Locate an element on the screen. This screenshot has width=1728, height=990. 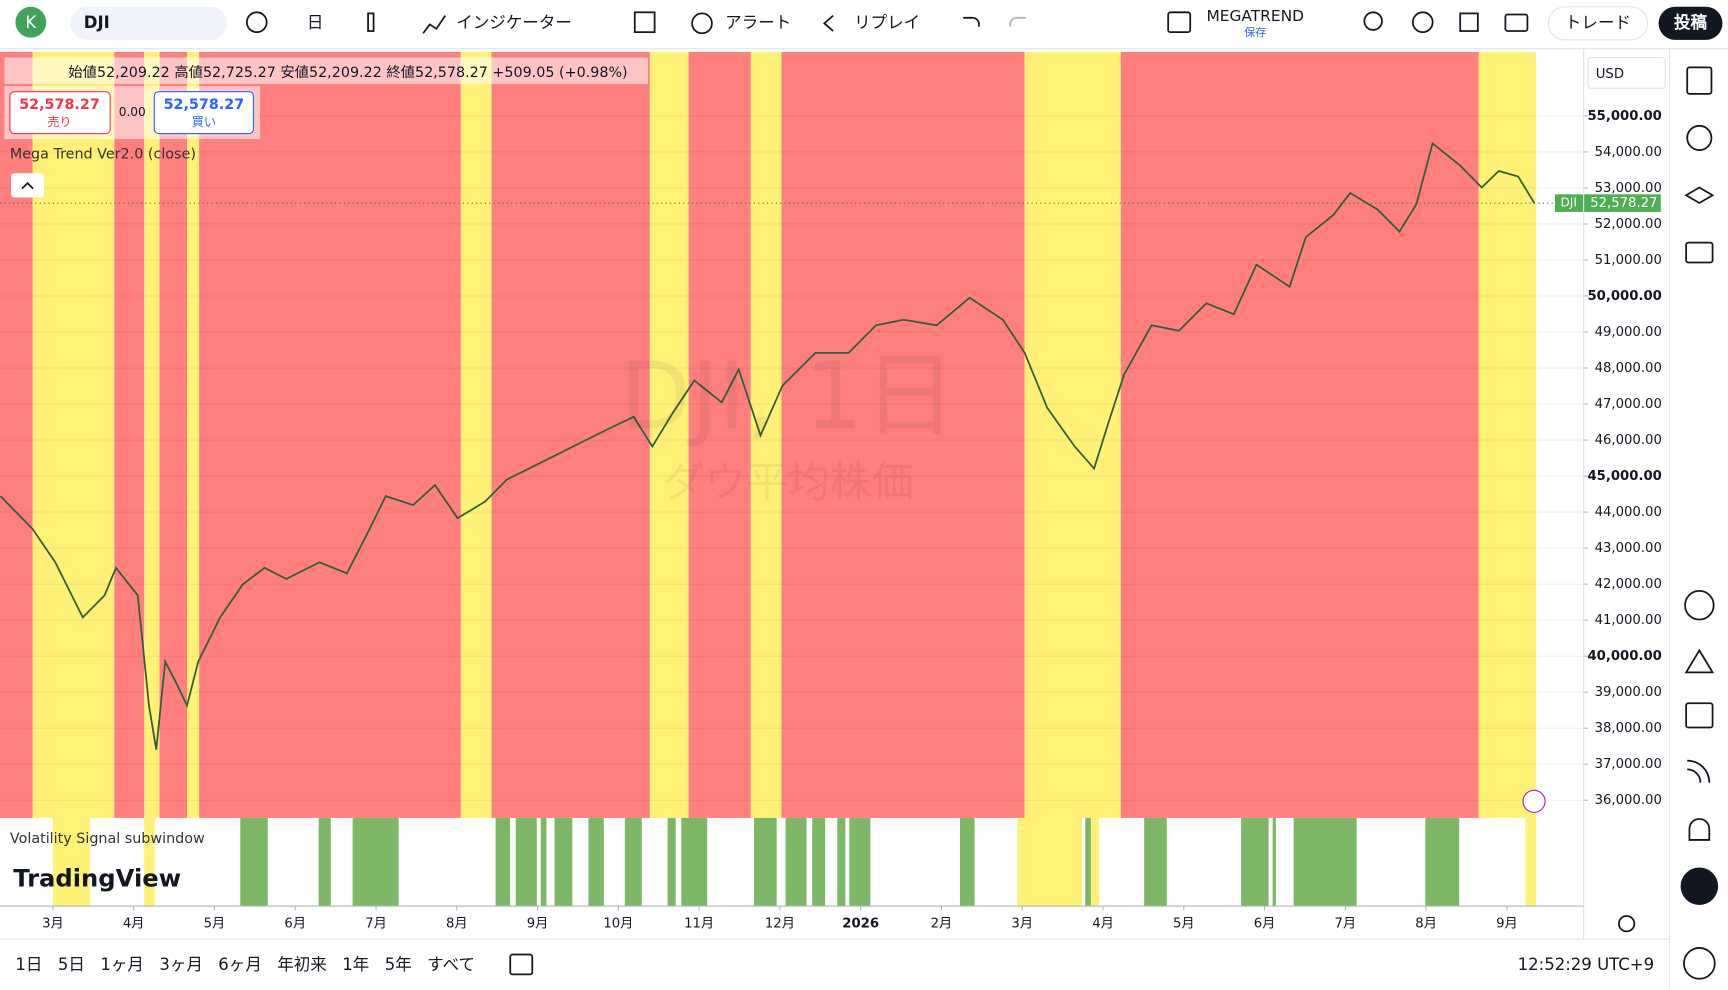
last-price-tag is located at coordinates (1607, 203).